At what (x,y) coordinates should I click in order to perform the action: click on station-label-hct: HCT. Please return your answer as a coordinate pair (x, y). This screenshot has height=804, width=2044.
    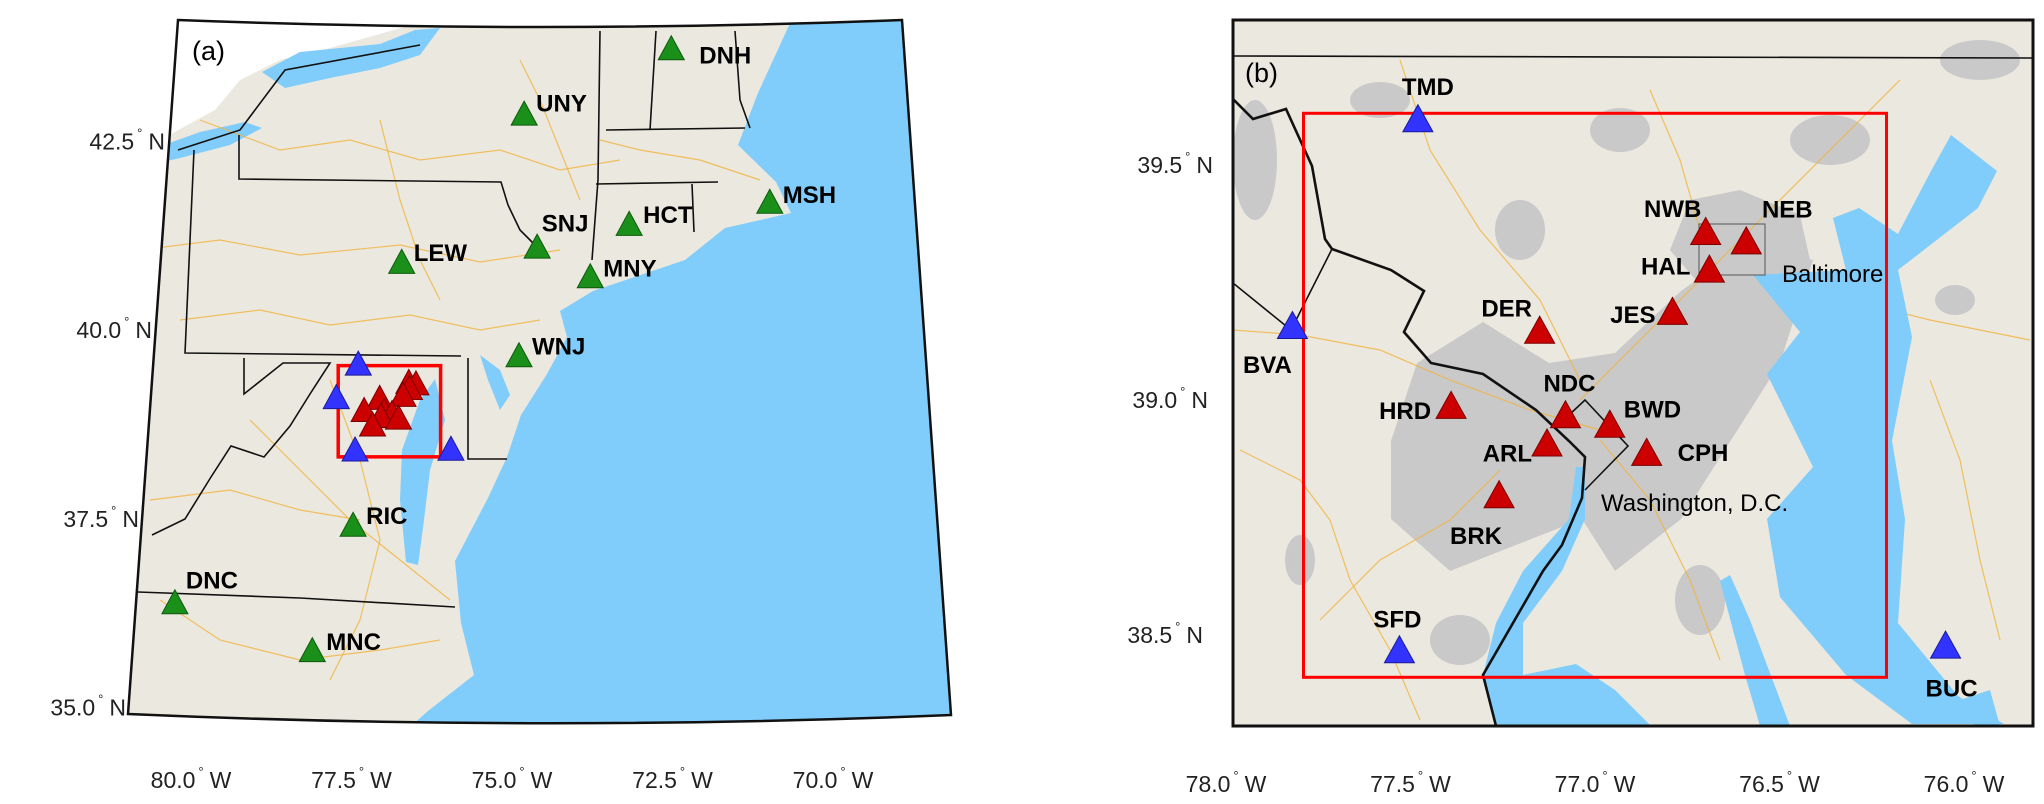
    Looking at the image, I should click on (668, 215).